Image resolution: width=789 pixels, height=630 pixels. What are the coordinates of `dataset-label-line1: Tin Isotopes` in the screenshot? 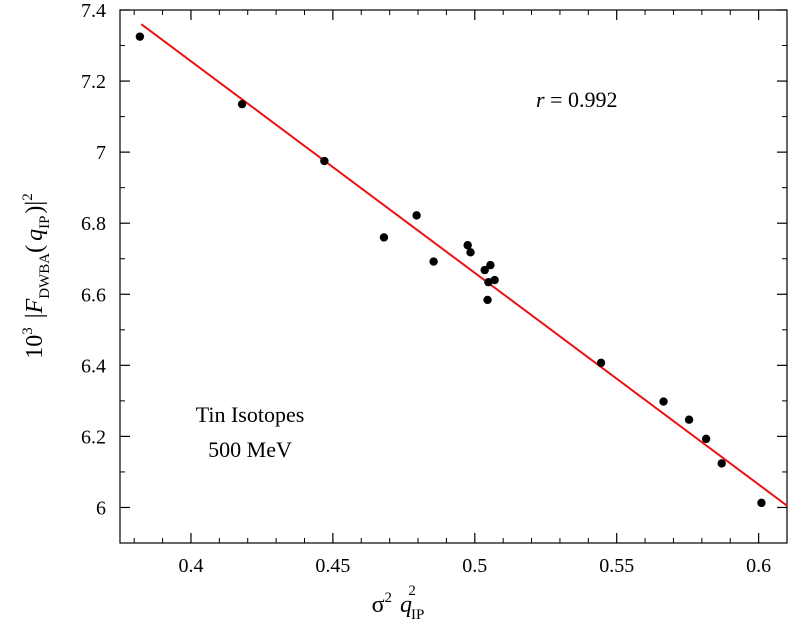 It's located at (250, 414).